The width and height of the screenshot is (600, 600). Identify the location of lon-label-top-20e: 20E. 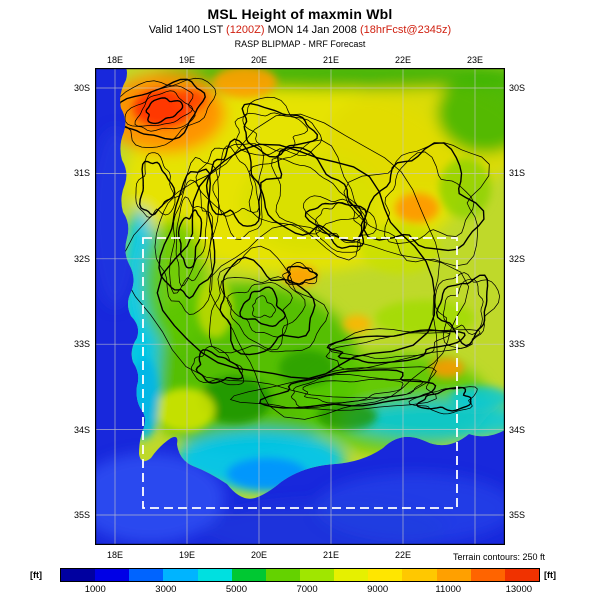
(258, 60).